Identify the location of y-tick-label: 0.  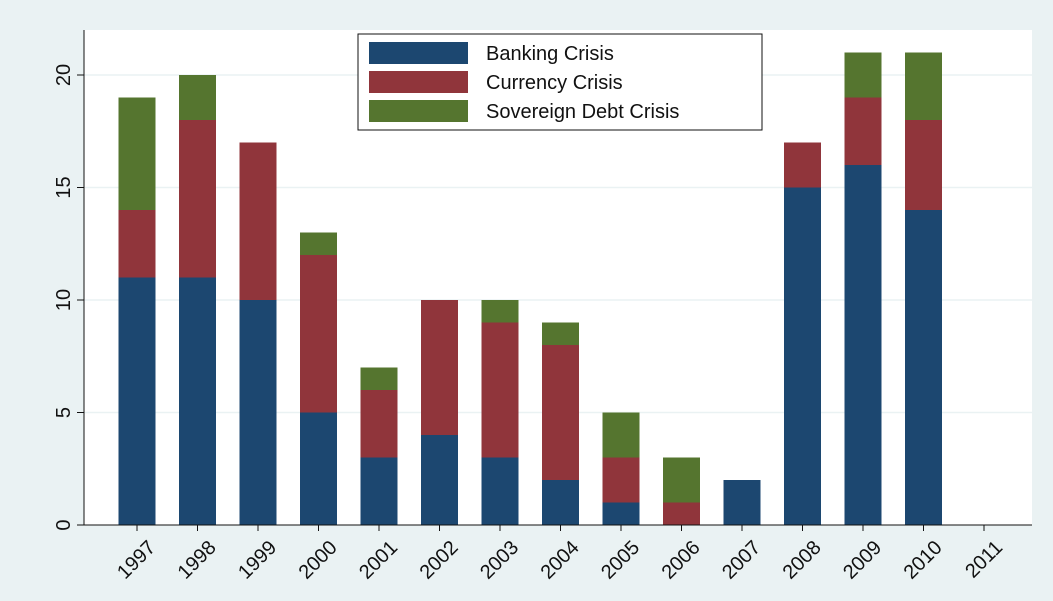
(64, 524).